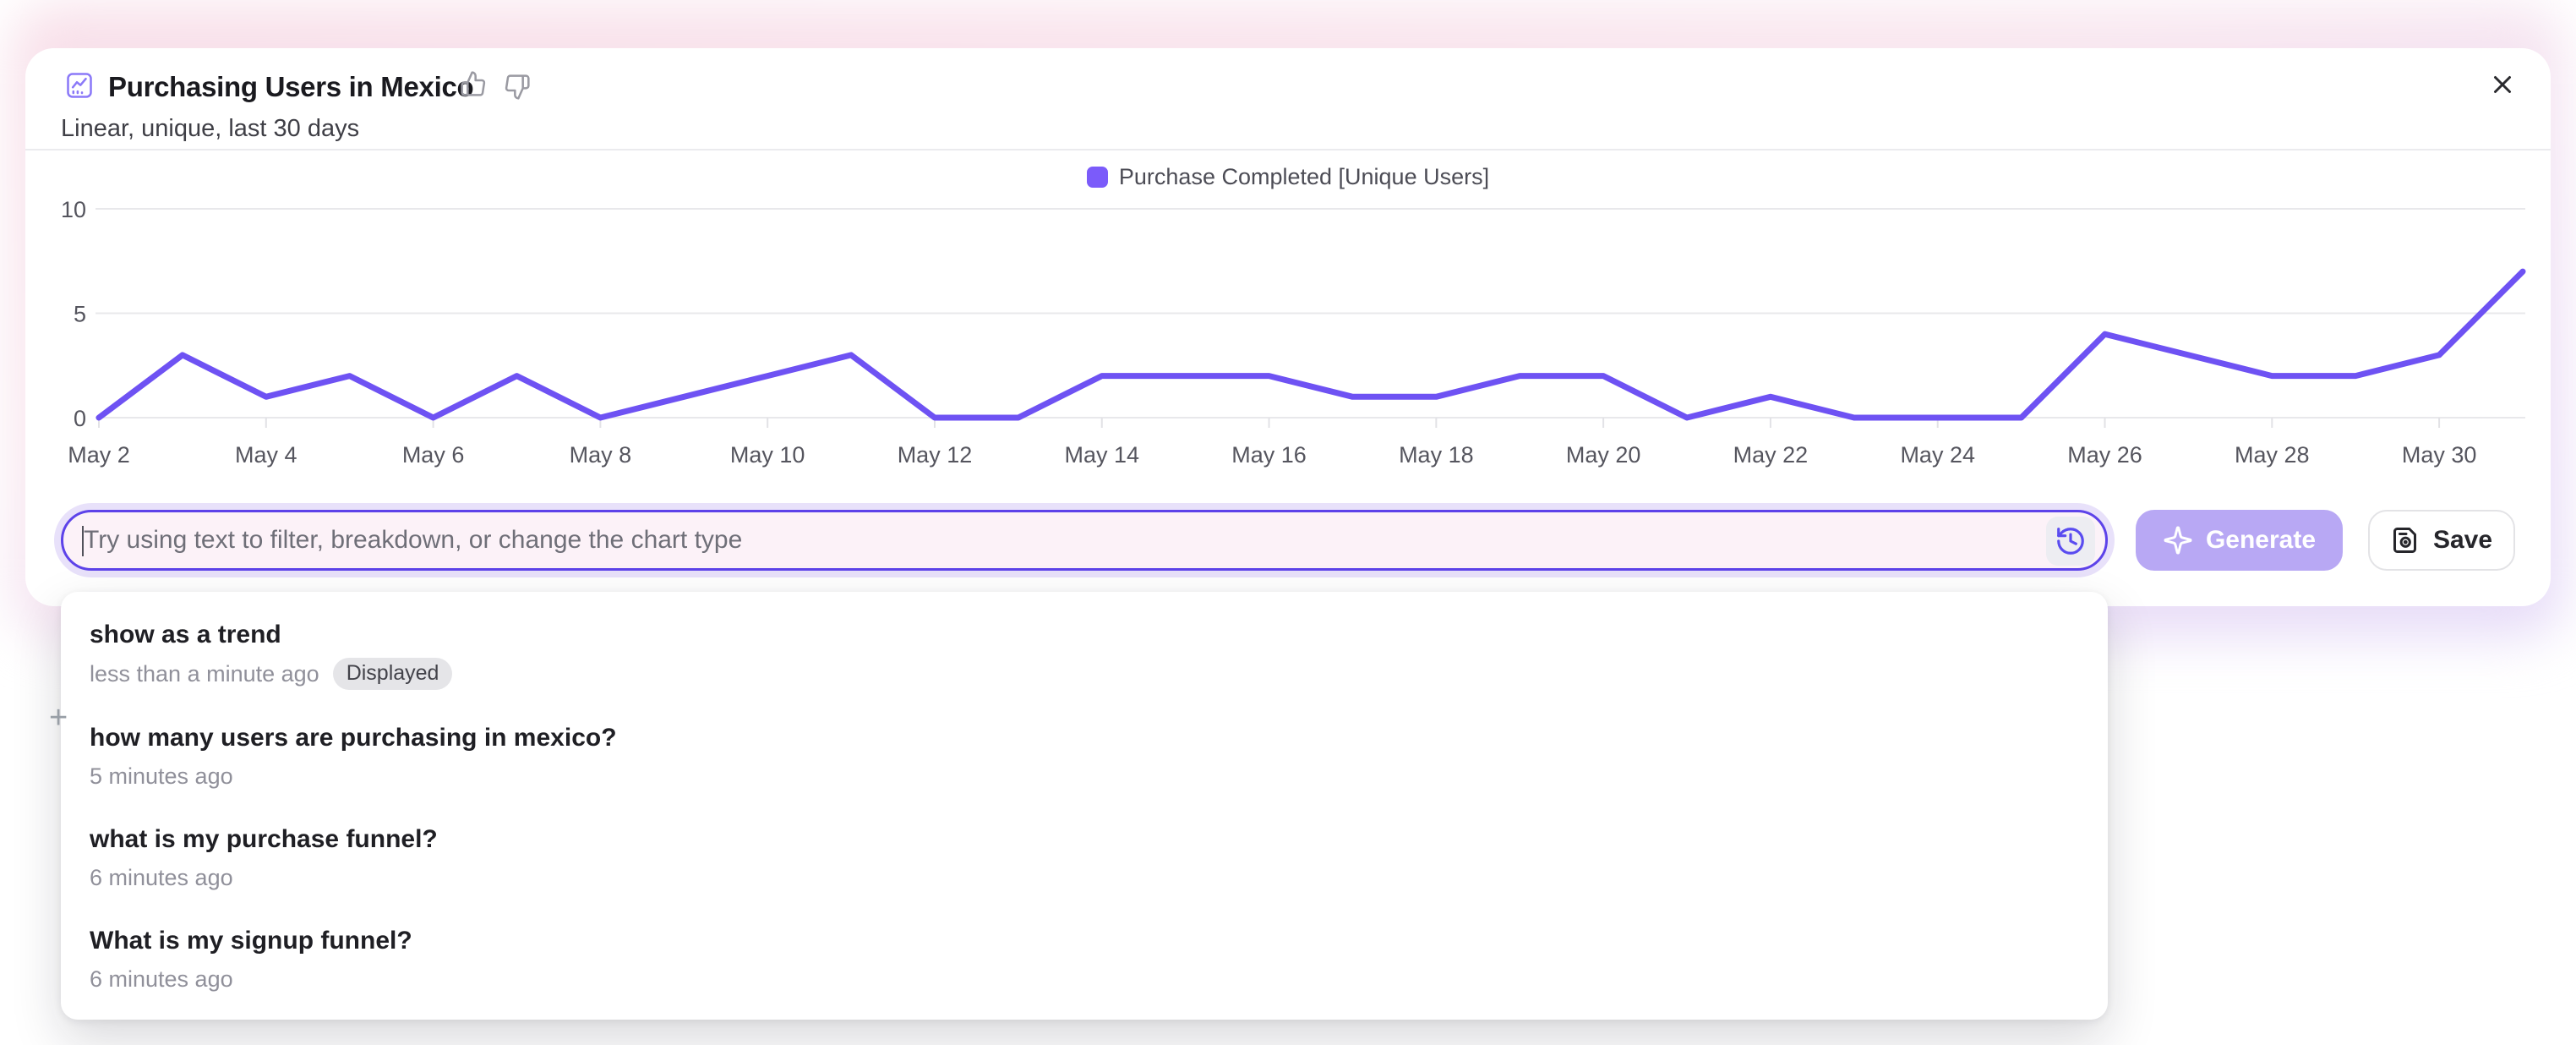 The image size is (2576, 1045). Describe the element at coordinates (767, 455) in the screenshot. I see `svg-text: May 10` at that location.